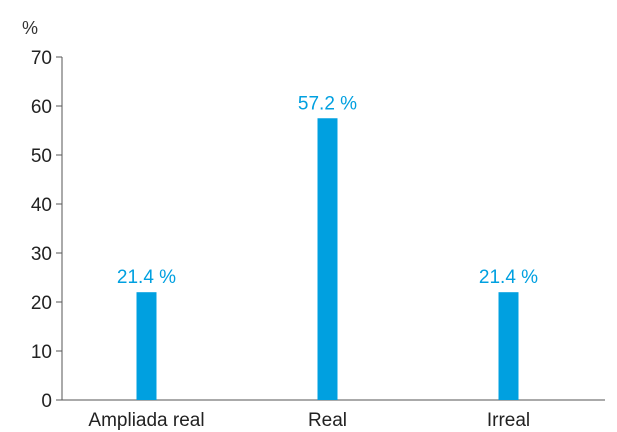 The image size is (617, 432). What do you see at coordinates (46, 401) in the screenshot?
I see `y-tick-label: 0` at bounding box center [46, 401].